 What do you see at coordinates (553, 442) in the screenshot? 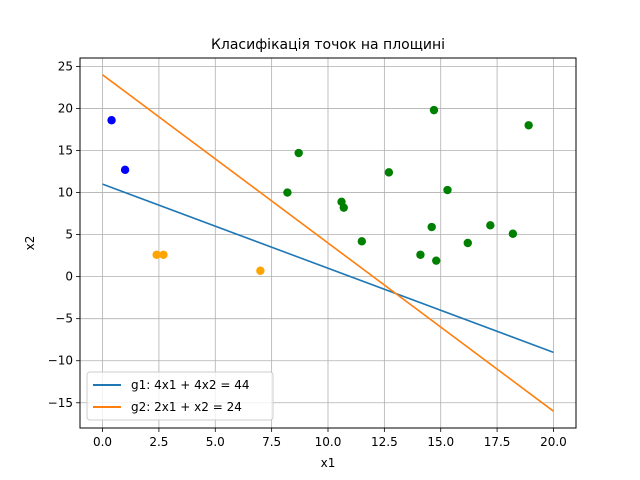
I see `x-tick-label: 20.0` at bounding box center [553, 442].